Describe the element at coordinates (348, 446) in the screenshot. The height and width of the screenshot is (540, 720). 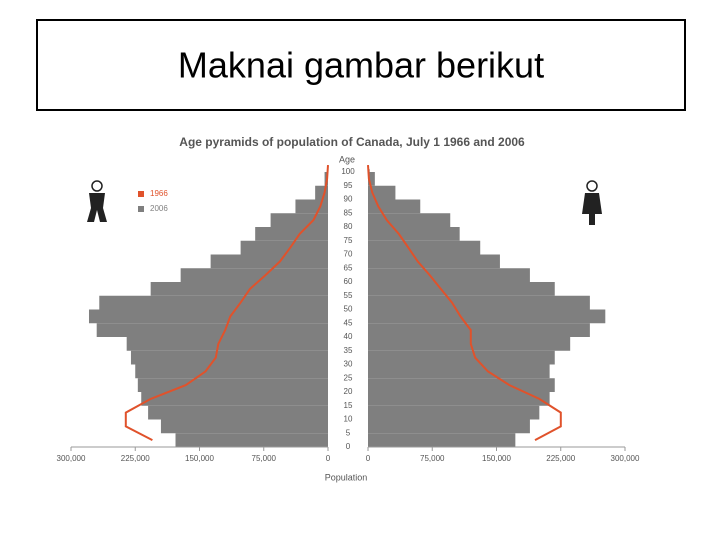
I see `y-tick-label: 0` at that location.